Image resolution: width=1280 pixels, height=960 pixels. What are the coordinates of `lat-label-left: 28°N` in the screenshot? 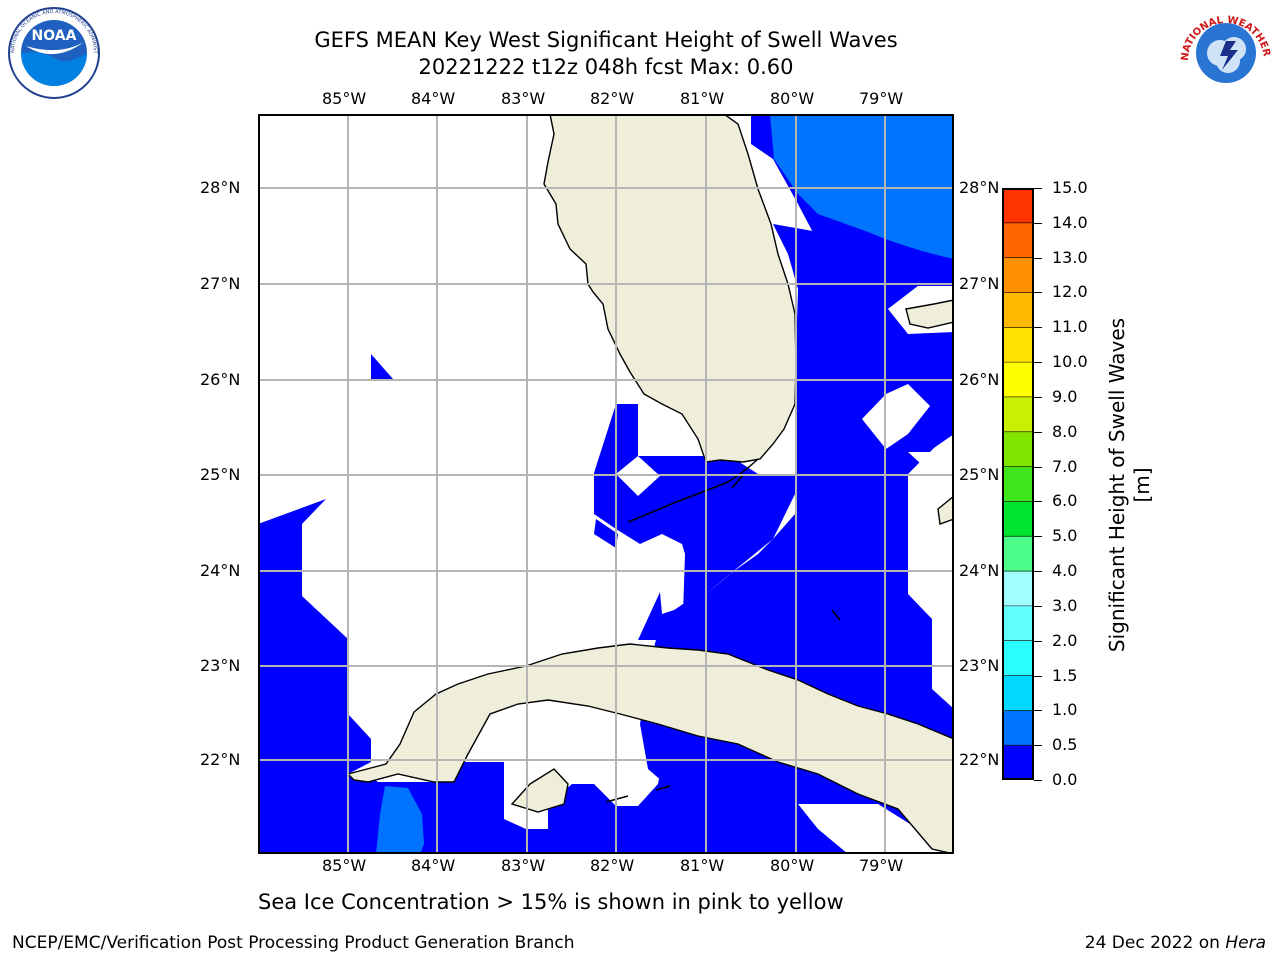 It's located at (220, 187).